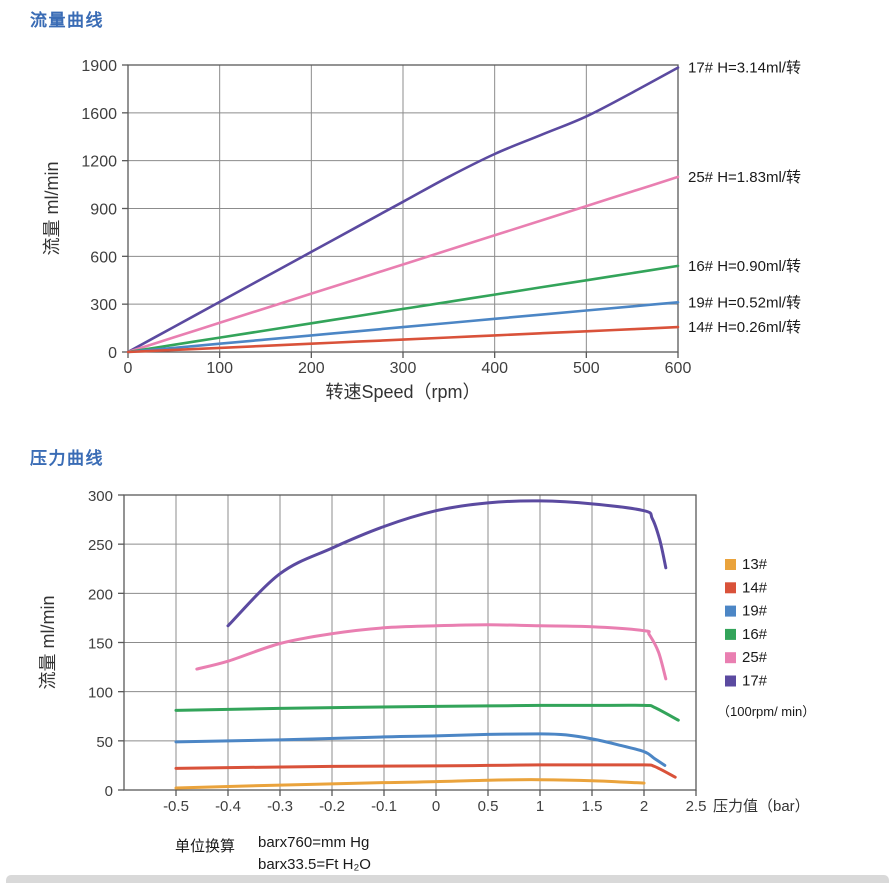 Image resolution: width=895 pixels, height=883 pixels. Describe the element at coordinates (488, 806) in the screenshot. I see `x-tick-label: 0.5` at that location.